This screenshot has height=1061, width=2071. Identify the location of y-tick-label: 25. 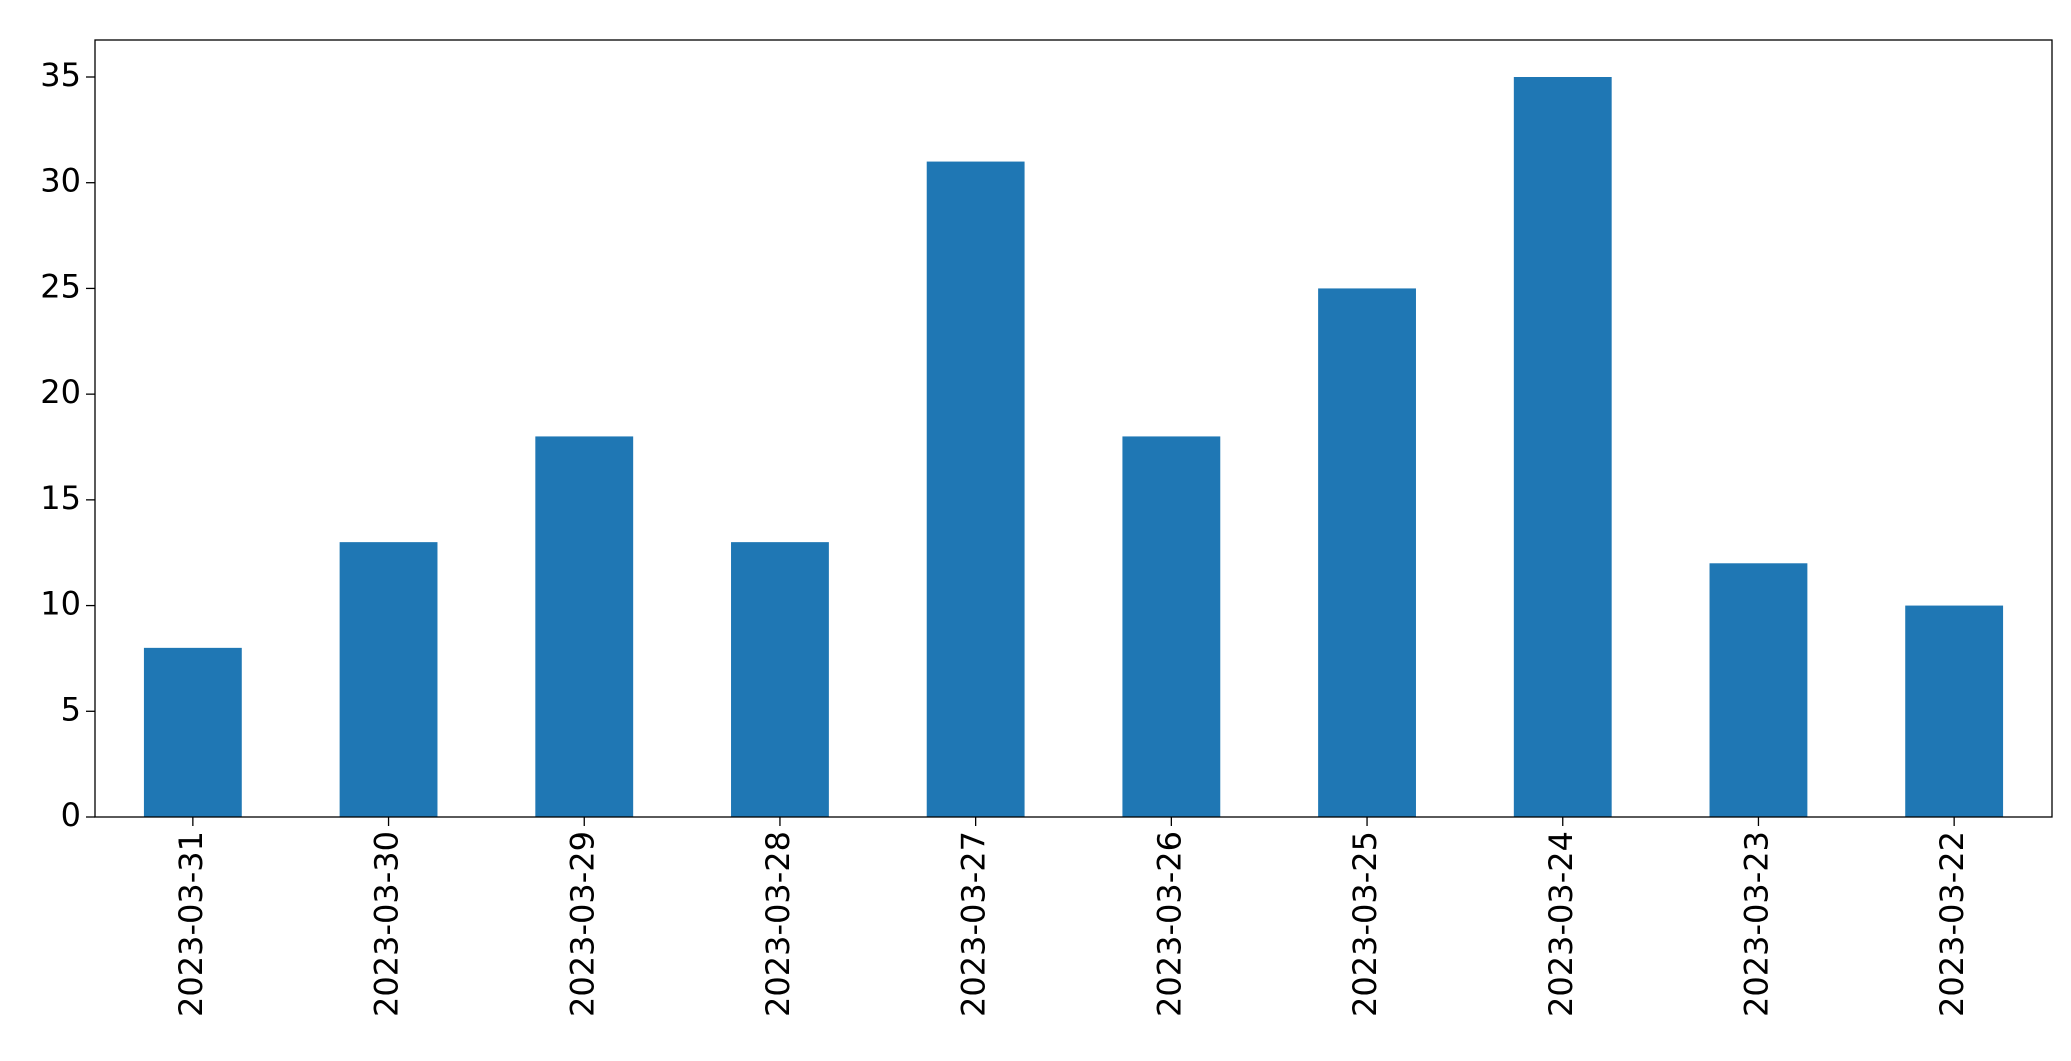
(60, 286).